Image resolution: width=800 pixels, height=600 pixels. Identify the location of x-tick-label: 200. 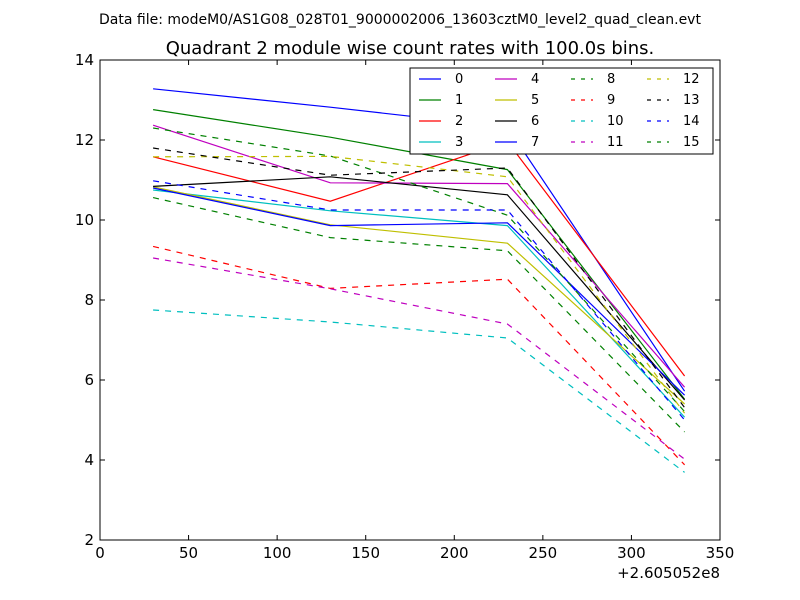
(454, 553).